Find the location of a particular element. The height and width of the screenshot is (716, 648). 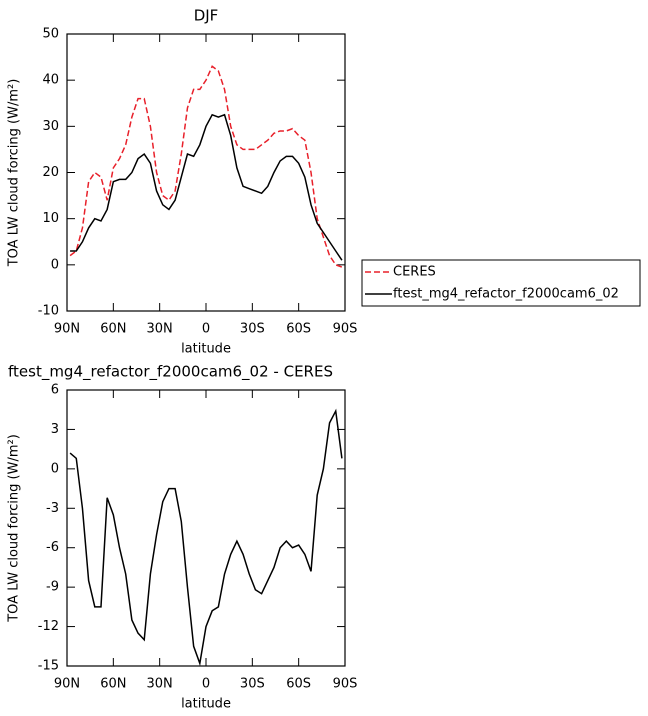

legend-label: CERES is located at coordinates (414, 272).